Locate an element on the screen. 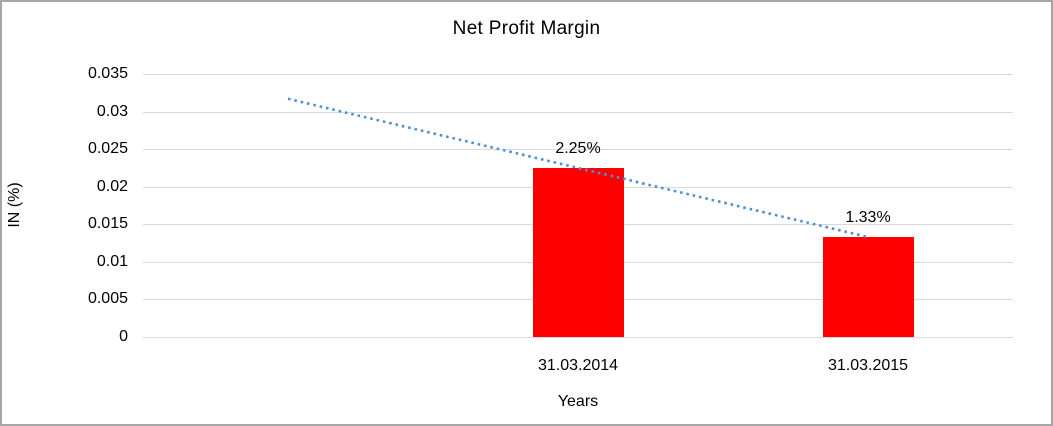 The image size is (1053, 426). y-tick-label: 0 is located at coordinates (123, 336).